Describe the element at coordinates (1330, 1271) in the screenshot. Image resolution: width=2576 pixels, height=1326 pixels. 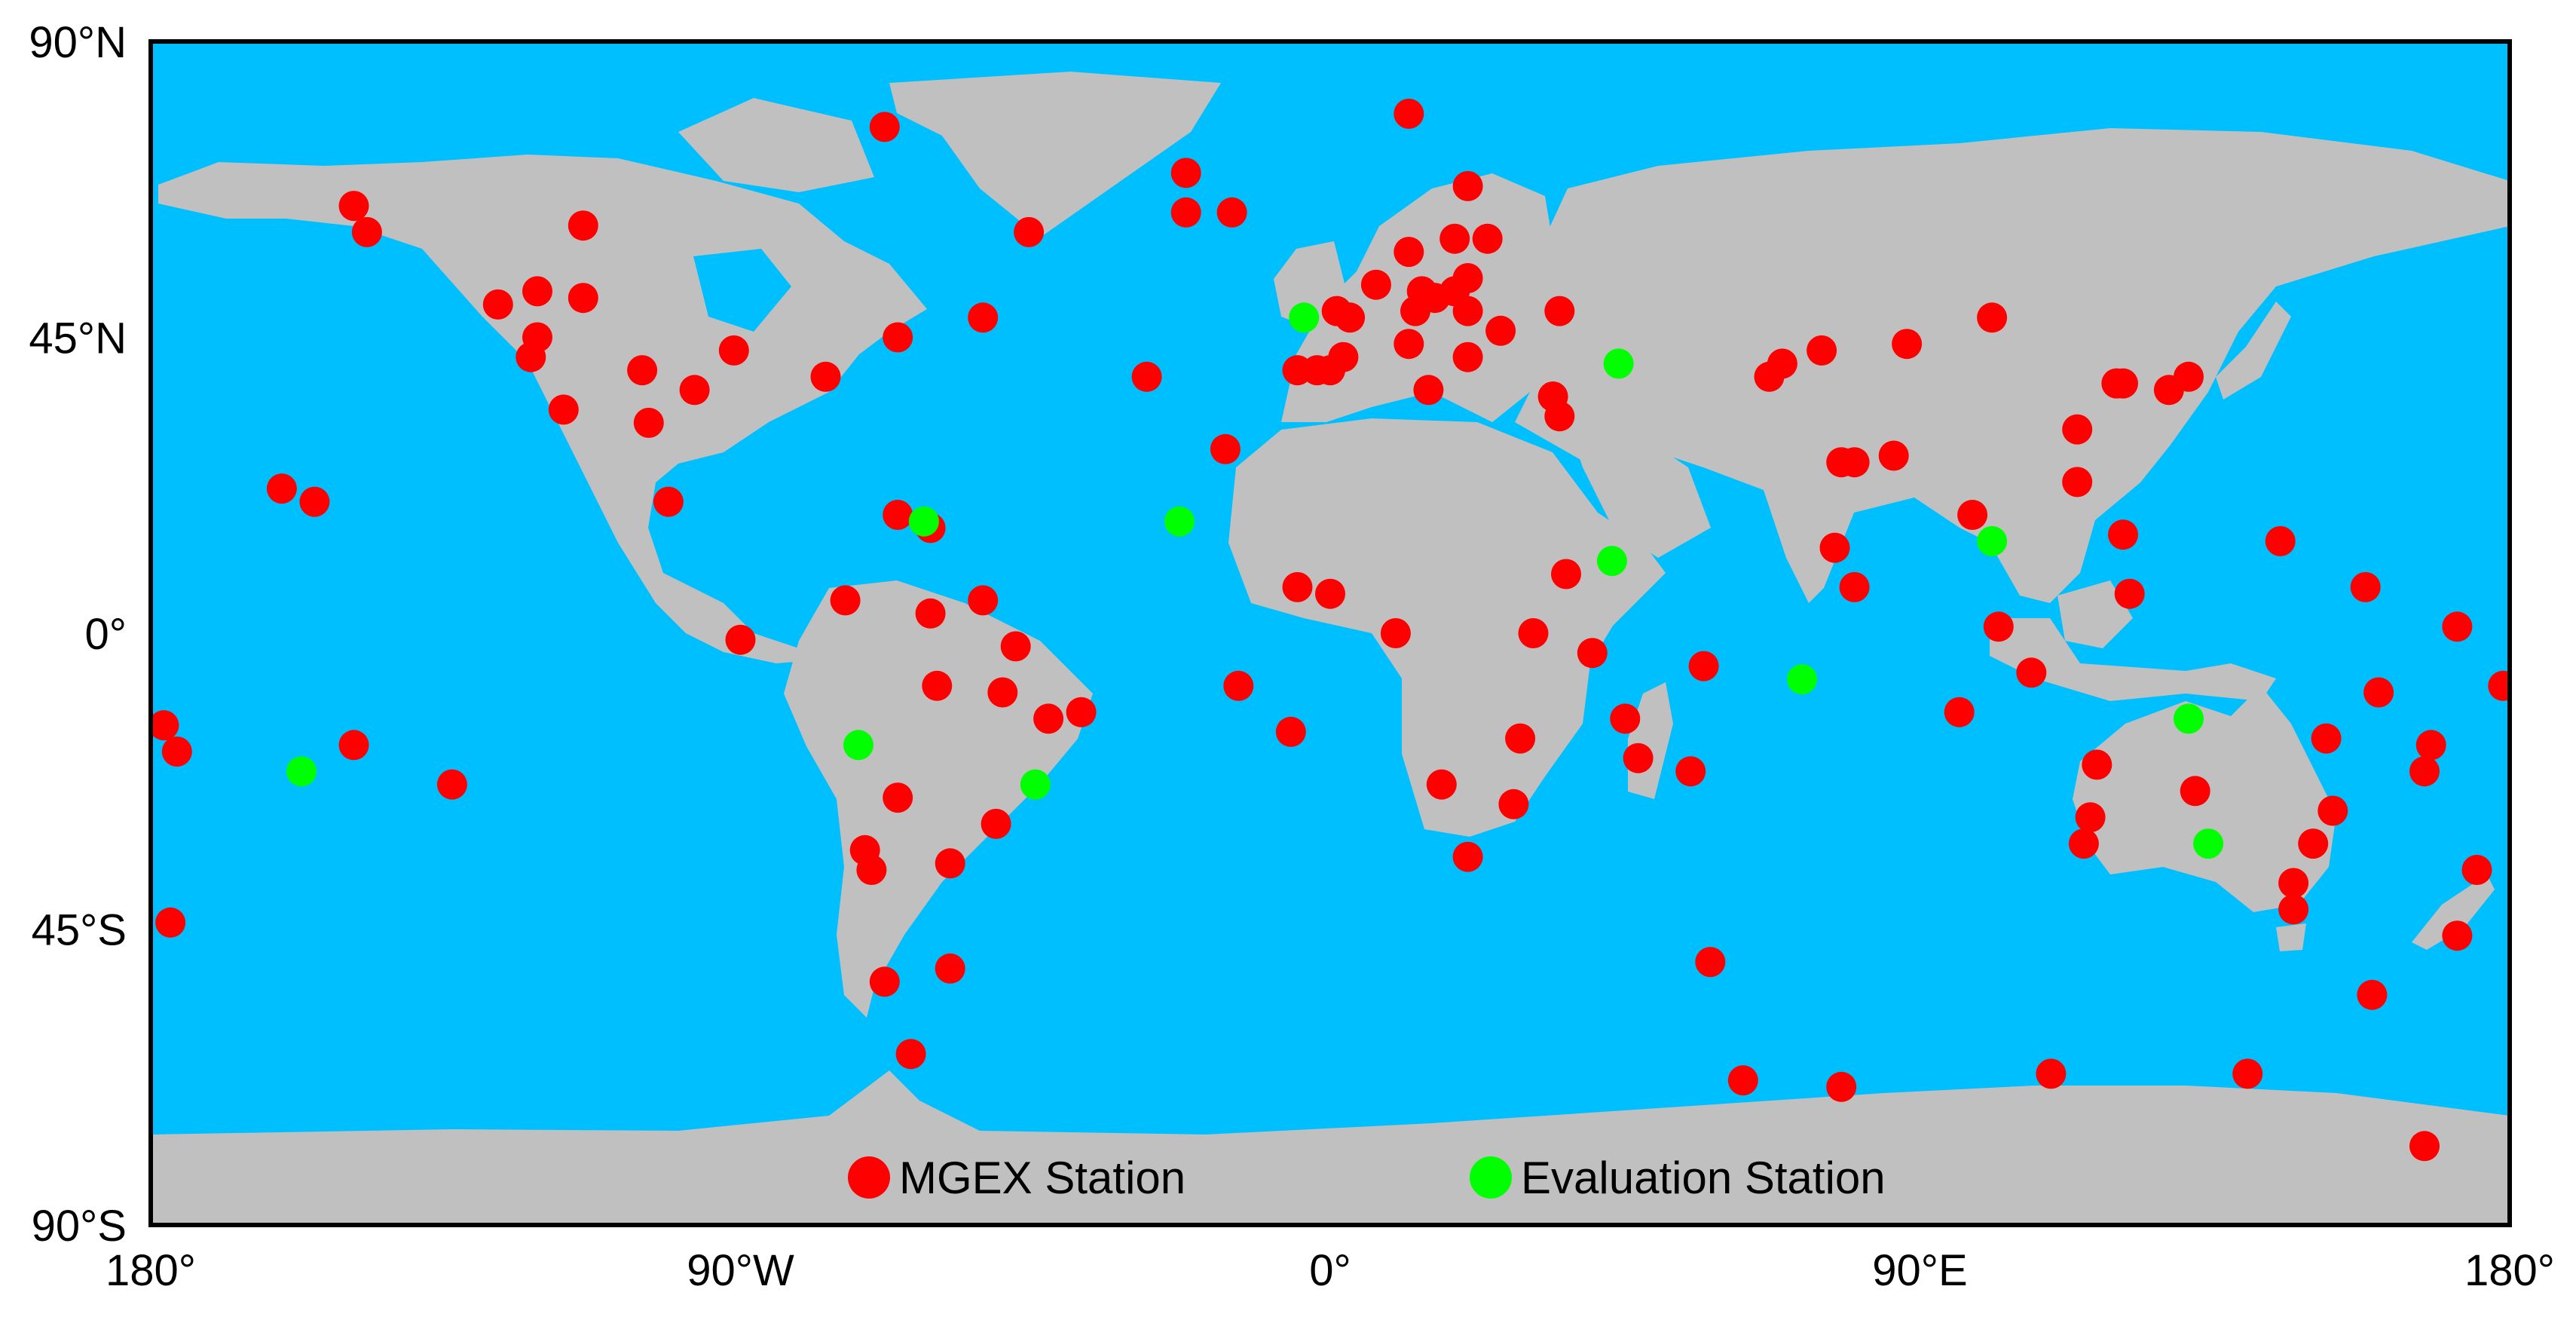
I see `longitude-tick-label: 0°` at that location.